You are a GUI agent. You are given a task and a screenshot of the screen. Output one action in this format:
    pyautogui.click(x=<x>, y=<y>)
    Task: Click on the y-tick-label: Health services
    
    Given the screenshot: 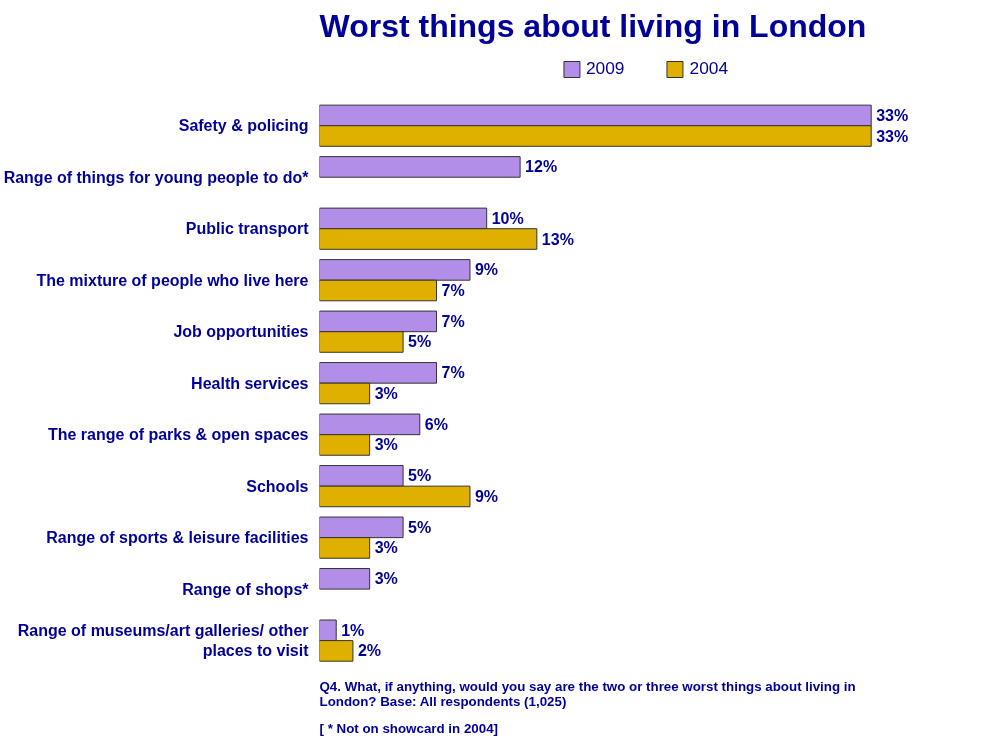 What is the action you would take?
    pyautogui.click(x=250, y=383)
    